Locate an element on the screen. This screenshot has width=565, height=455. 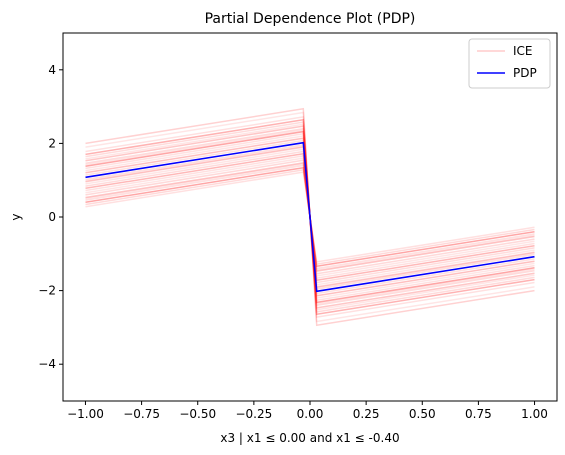
y-tick-label: 0 is located at coordinates (52, 217).